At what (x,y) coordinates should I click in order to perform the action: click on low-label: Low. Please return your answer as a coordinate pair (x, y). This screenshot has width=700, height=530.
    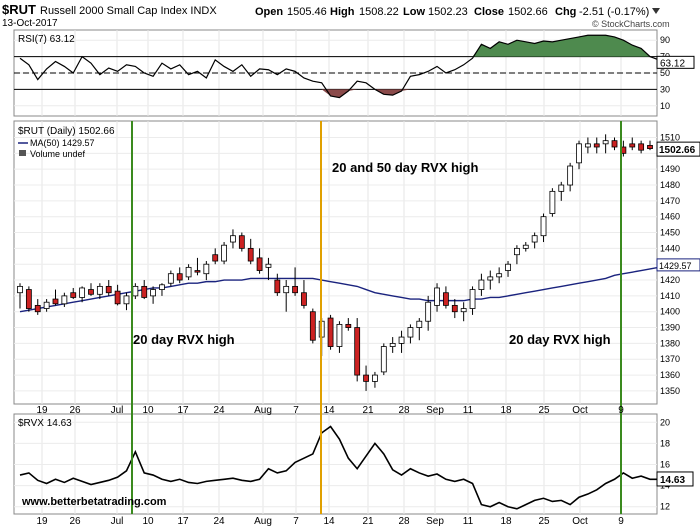
    Looking at the image, I should click on (414, 12).